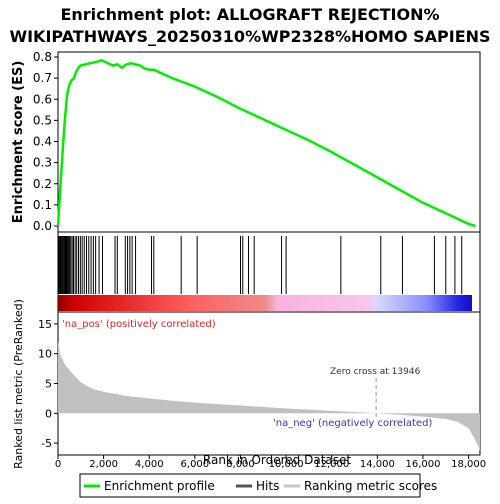 The width and height of the screenshot is (500, 504). What do you see at coordinates (249, 14) in the screenshot?
I see `chart-title-line1: Enrichment plot: ALLOGRAFT REJECTION%` at bounding box center [249, 14].